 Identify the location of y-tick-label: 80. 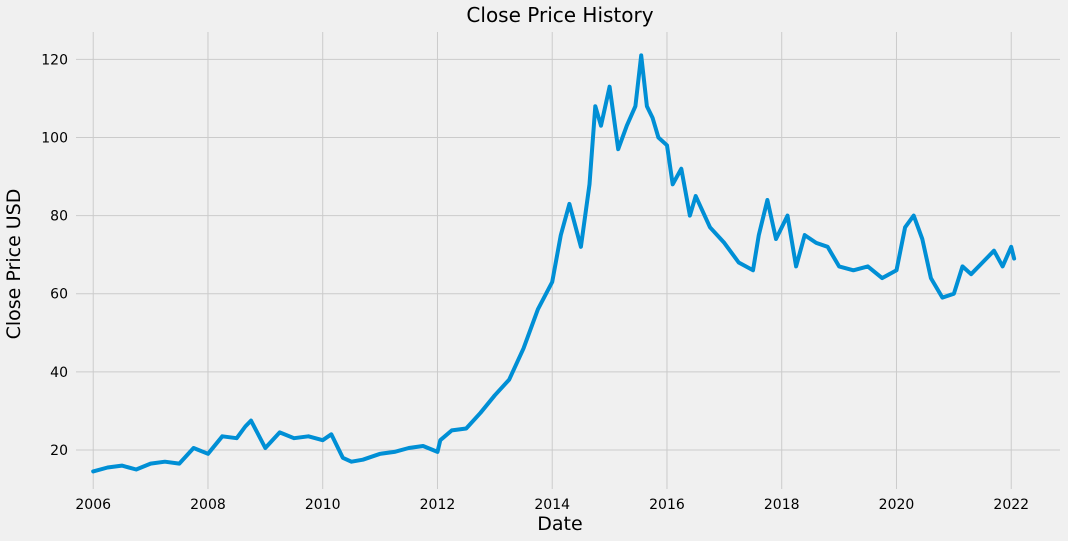
(59, 217).